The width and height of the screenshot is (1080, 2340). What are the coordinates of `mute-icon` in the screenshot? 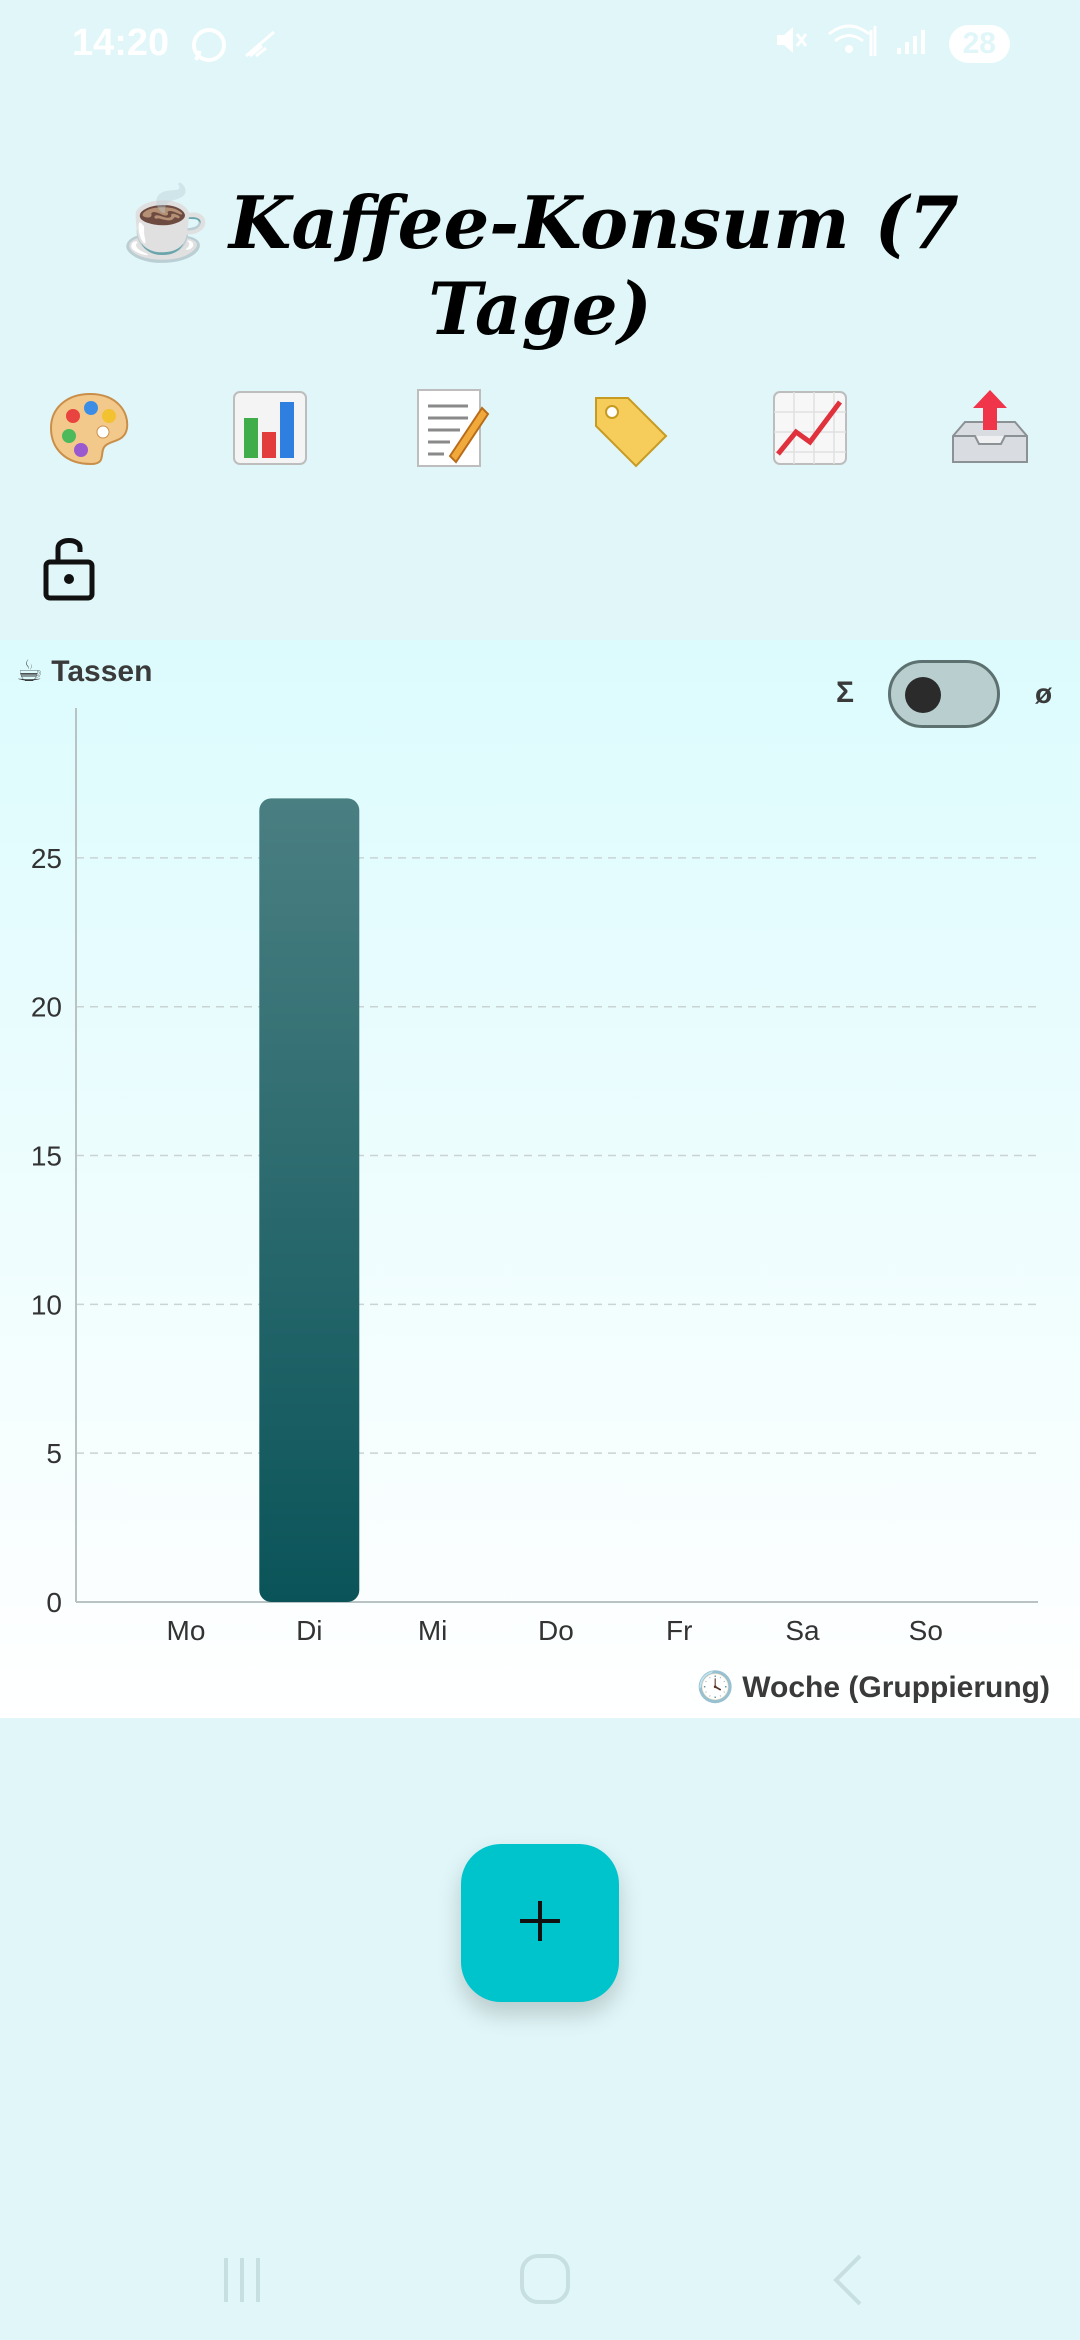 It's located at (791, 44).